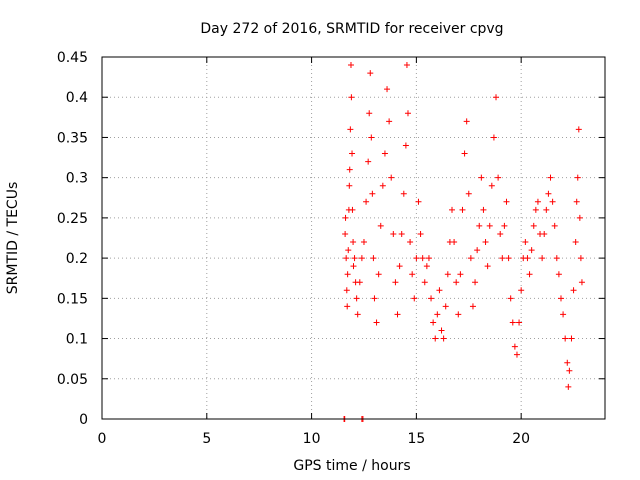  I want to click on y-tick-label: 0.1, so click(77, 340).